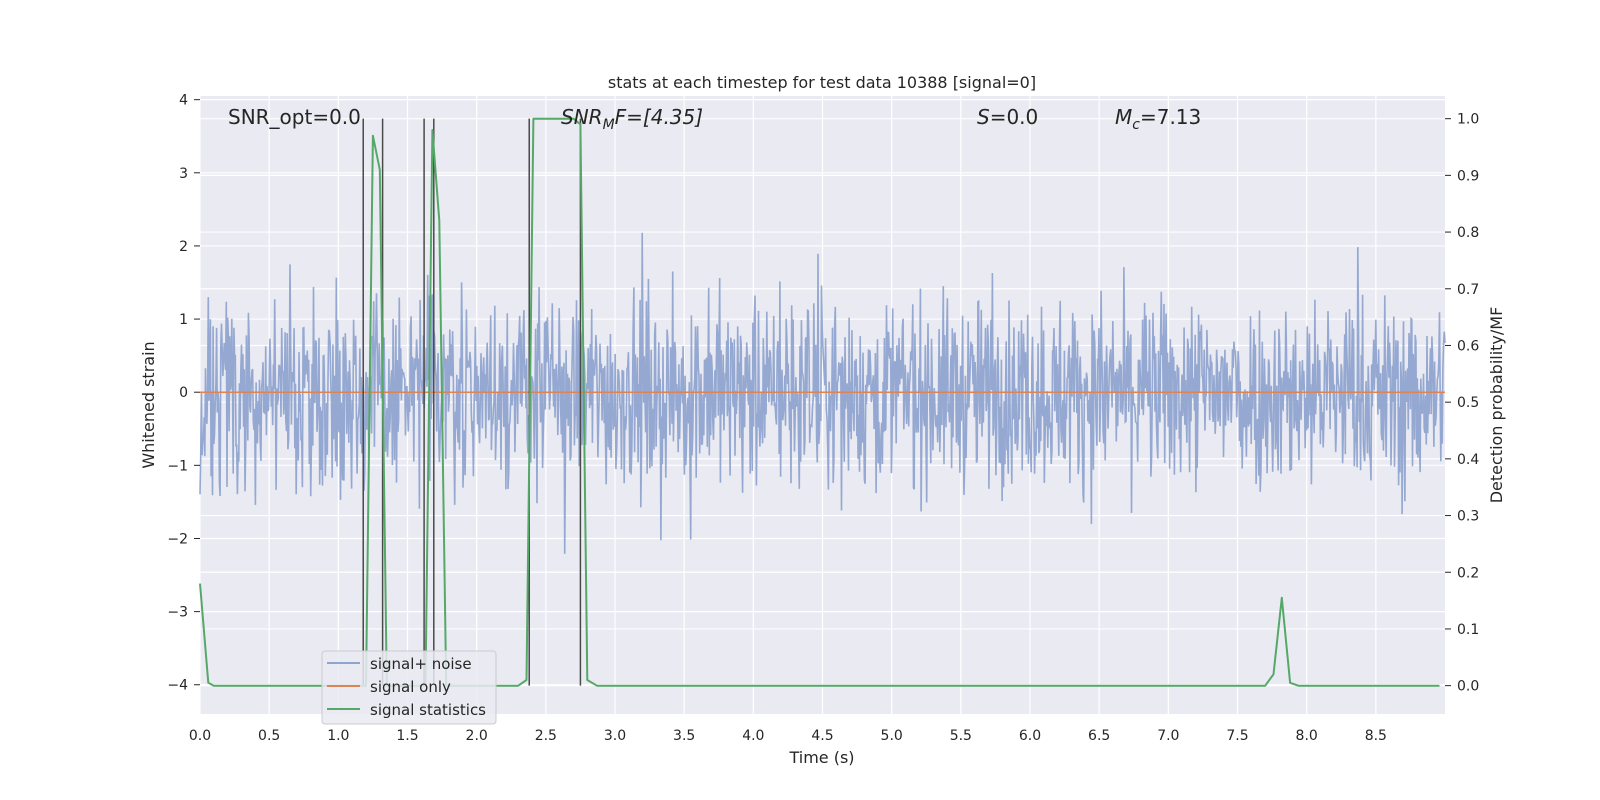 The width and height of the screenshot is (1600, 800). I want to click on y-right-tick-label: 1.0, so click(1468, 120).